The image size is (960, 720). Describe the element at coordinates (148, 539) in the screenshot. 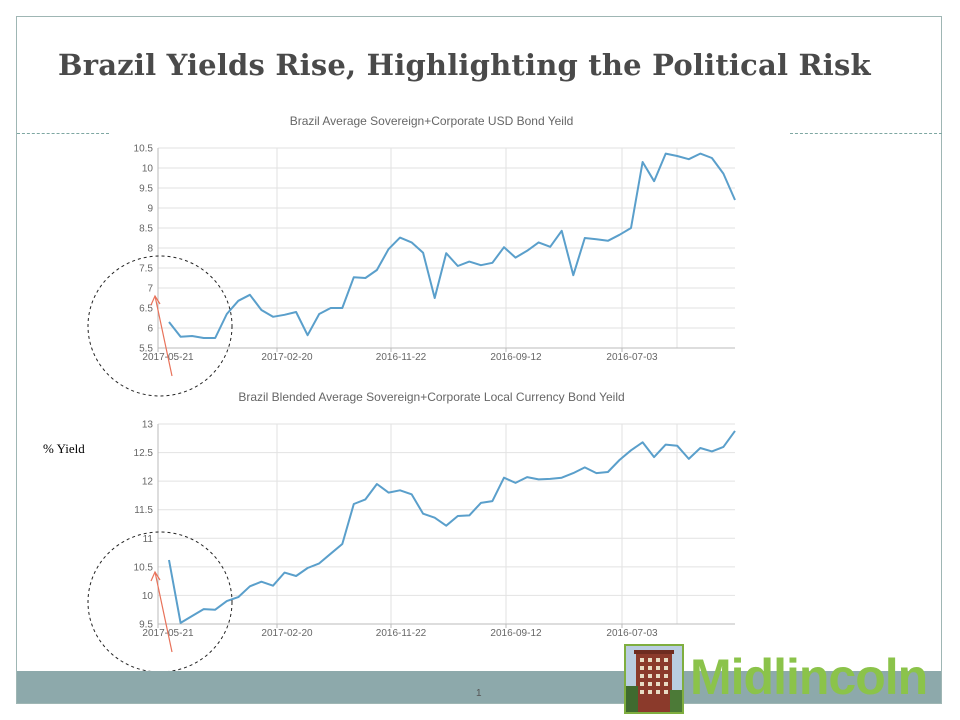

I see `chart-1-y-tick-label: 11` at that location.